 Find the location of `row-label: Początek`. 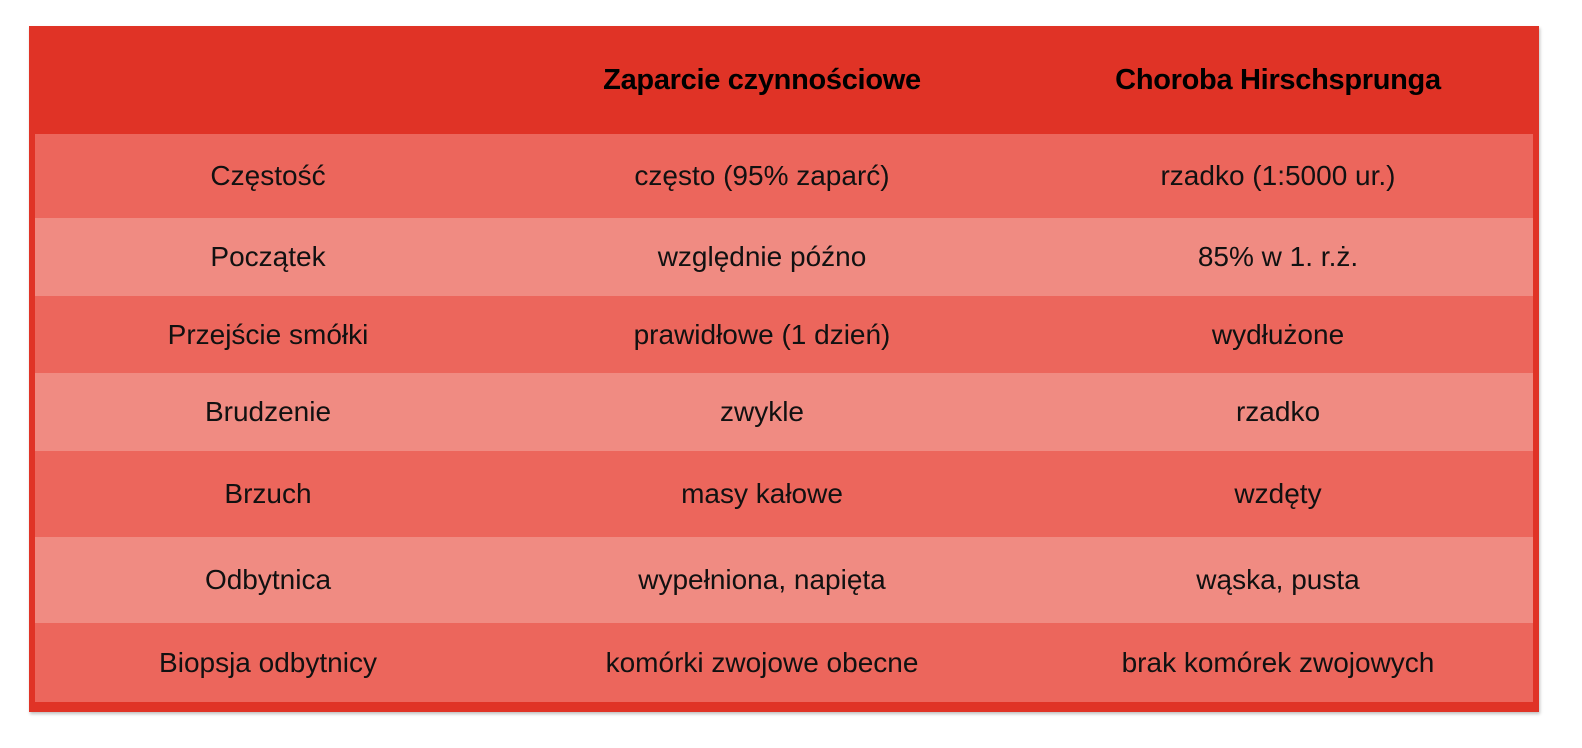

row-label: Początek is located at coordinates (268, 257).